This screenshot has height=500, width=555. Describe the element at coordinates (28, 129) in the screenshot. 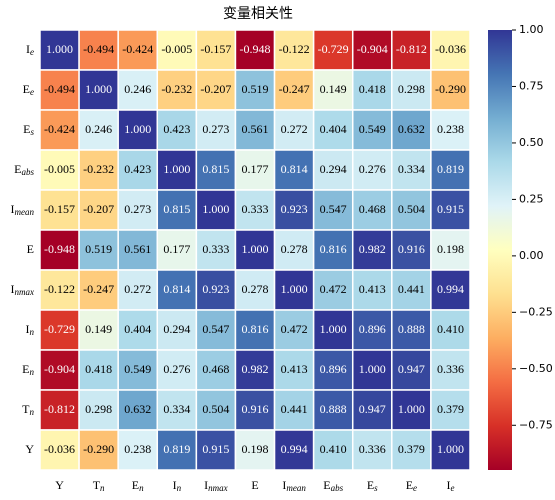

I see `y-tick-label: Es` at that location.